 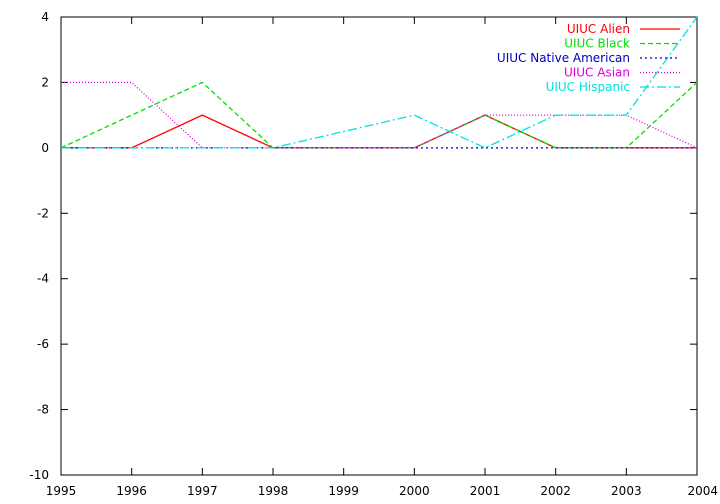 I want to click on x-tick-label: 2004, so click(x=702, y=491).